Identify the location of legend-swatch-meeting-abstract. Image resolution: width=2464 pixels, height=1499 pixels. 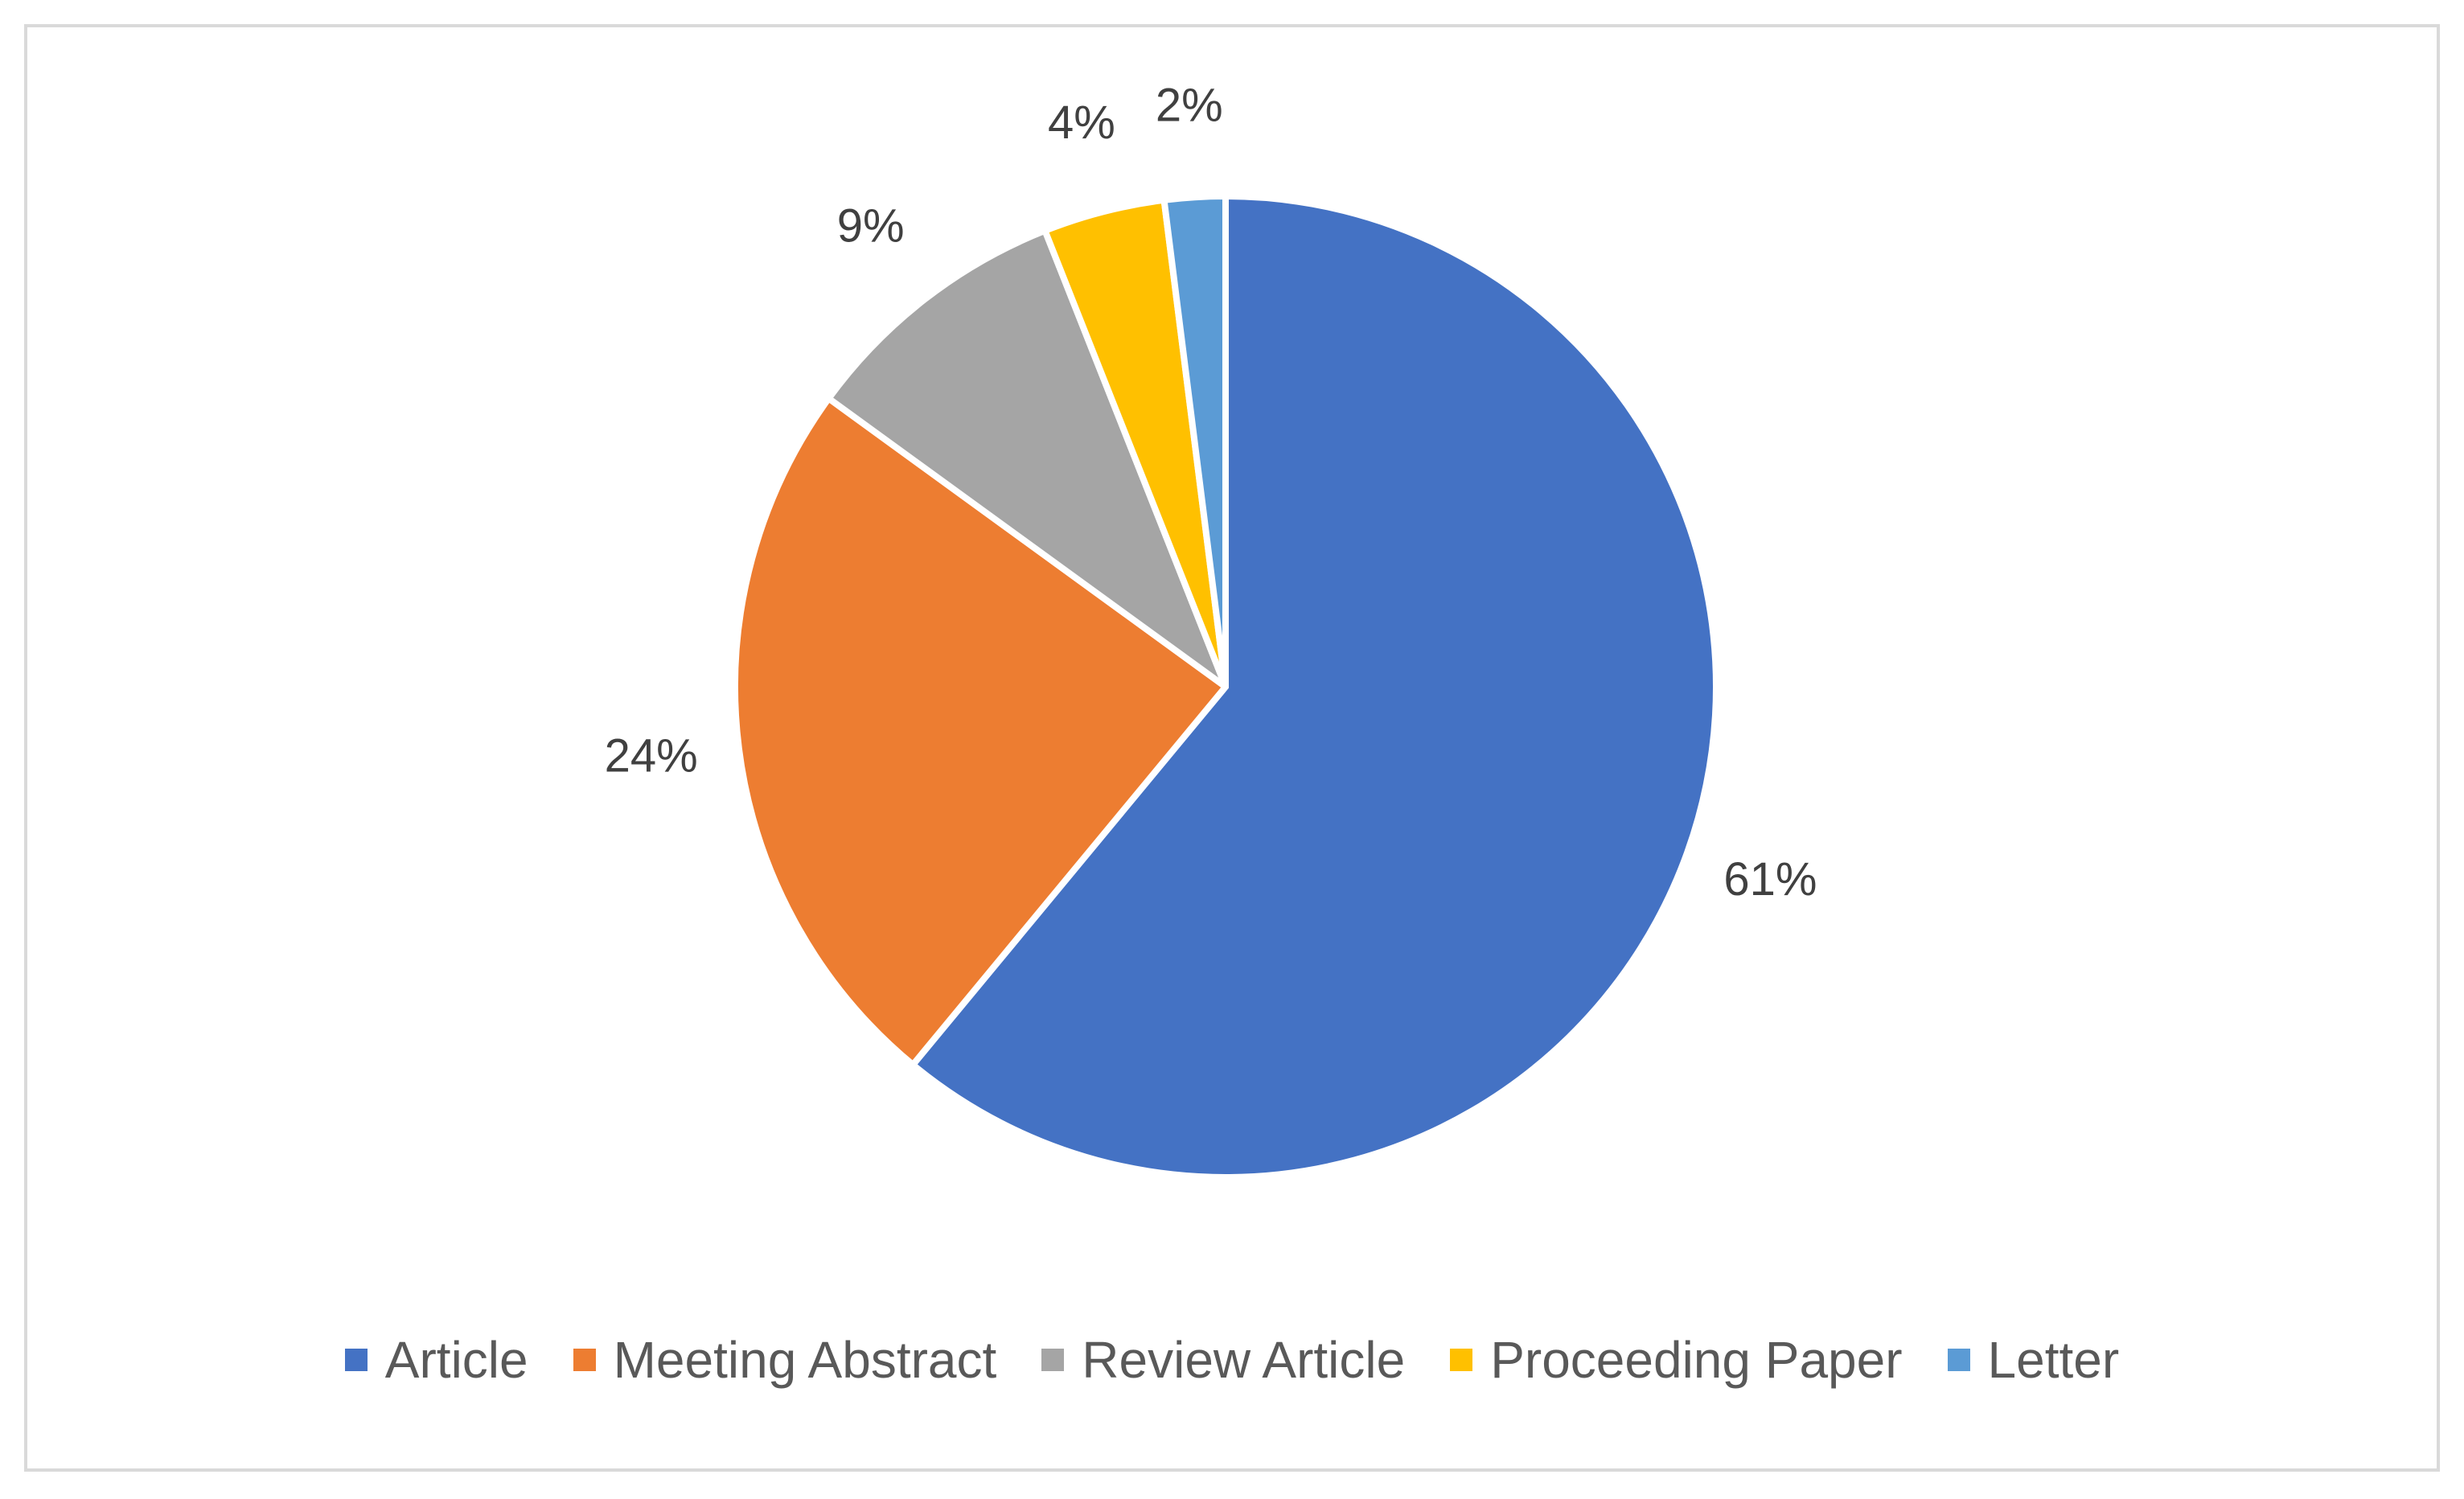
(584, 1360).